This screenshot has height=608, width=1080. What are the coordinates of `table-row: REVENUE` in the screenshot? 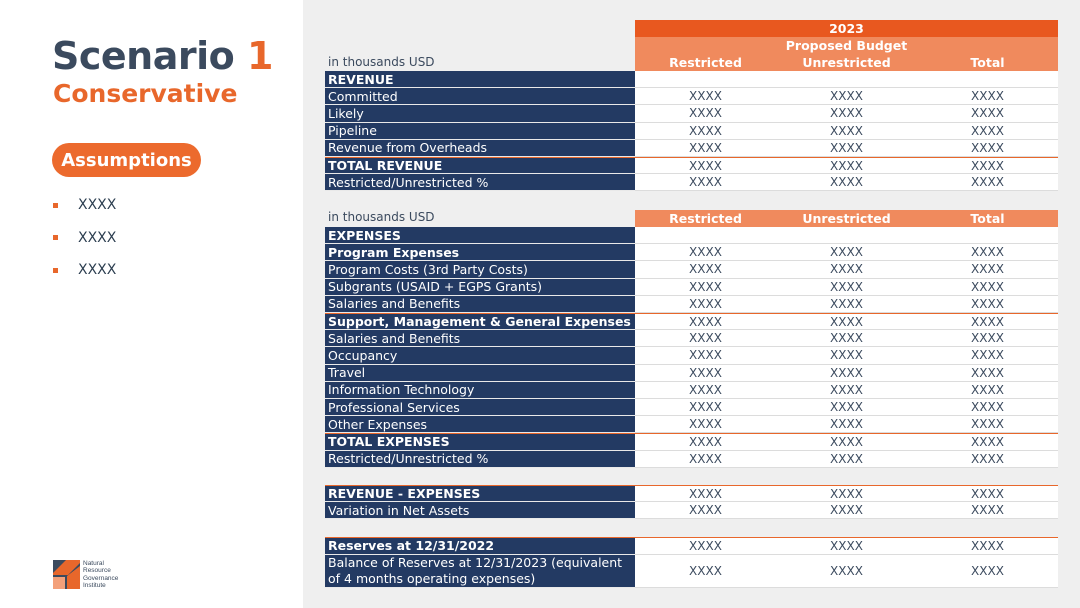 It's located at (691, 80).